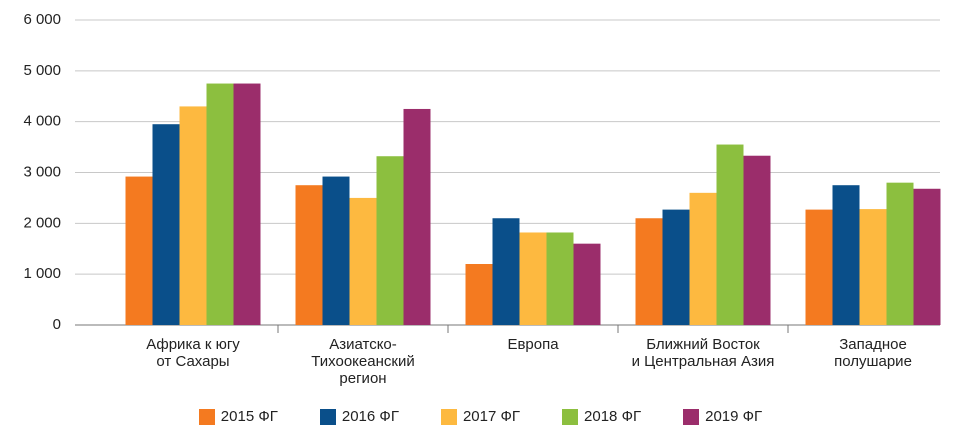 The width and height of the screenshot is (961, 429). Describe the element at coordinates (42, 273) in the screenshot. I see `y-tick-label: 1 000` at that location.